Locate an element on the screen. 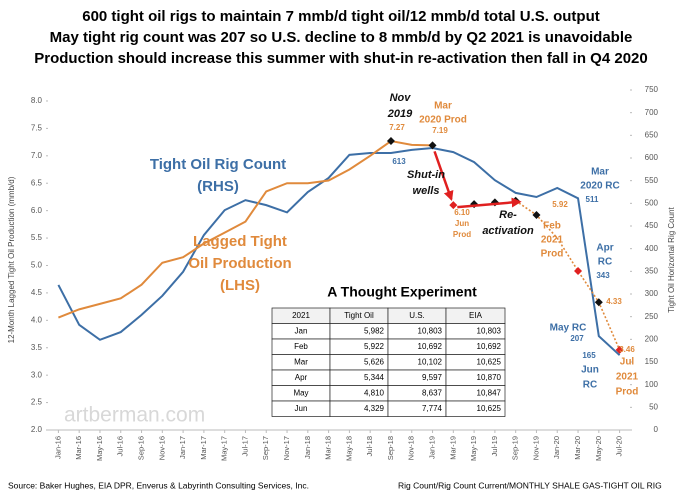 This screenshot has width=683, height=494. y2-tick-label: 150 is located at coordinates (652, 361).